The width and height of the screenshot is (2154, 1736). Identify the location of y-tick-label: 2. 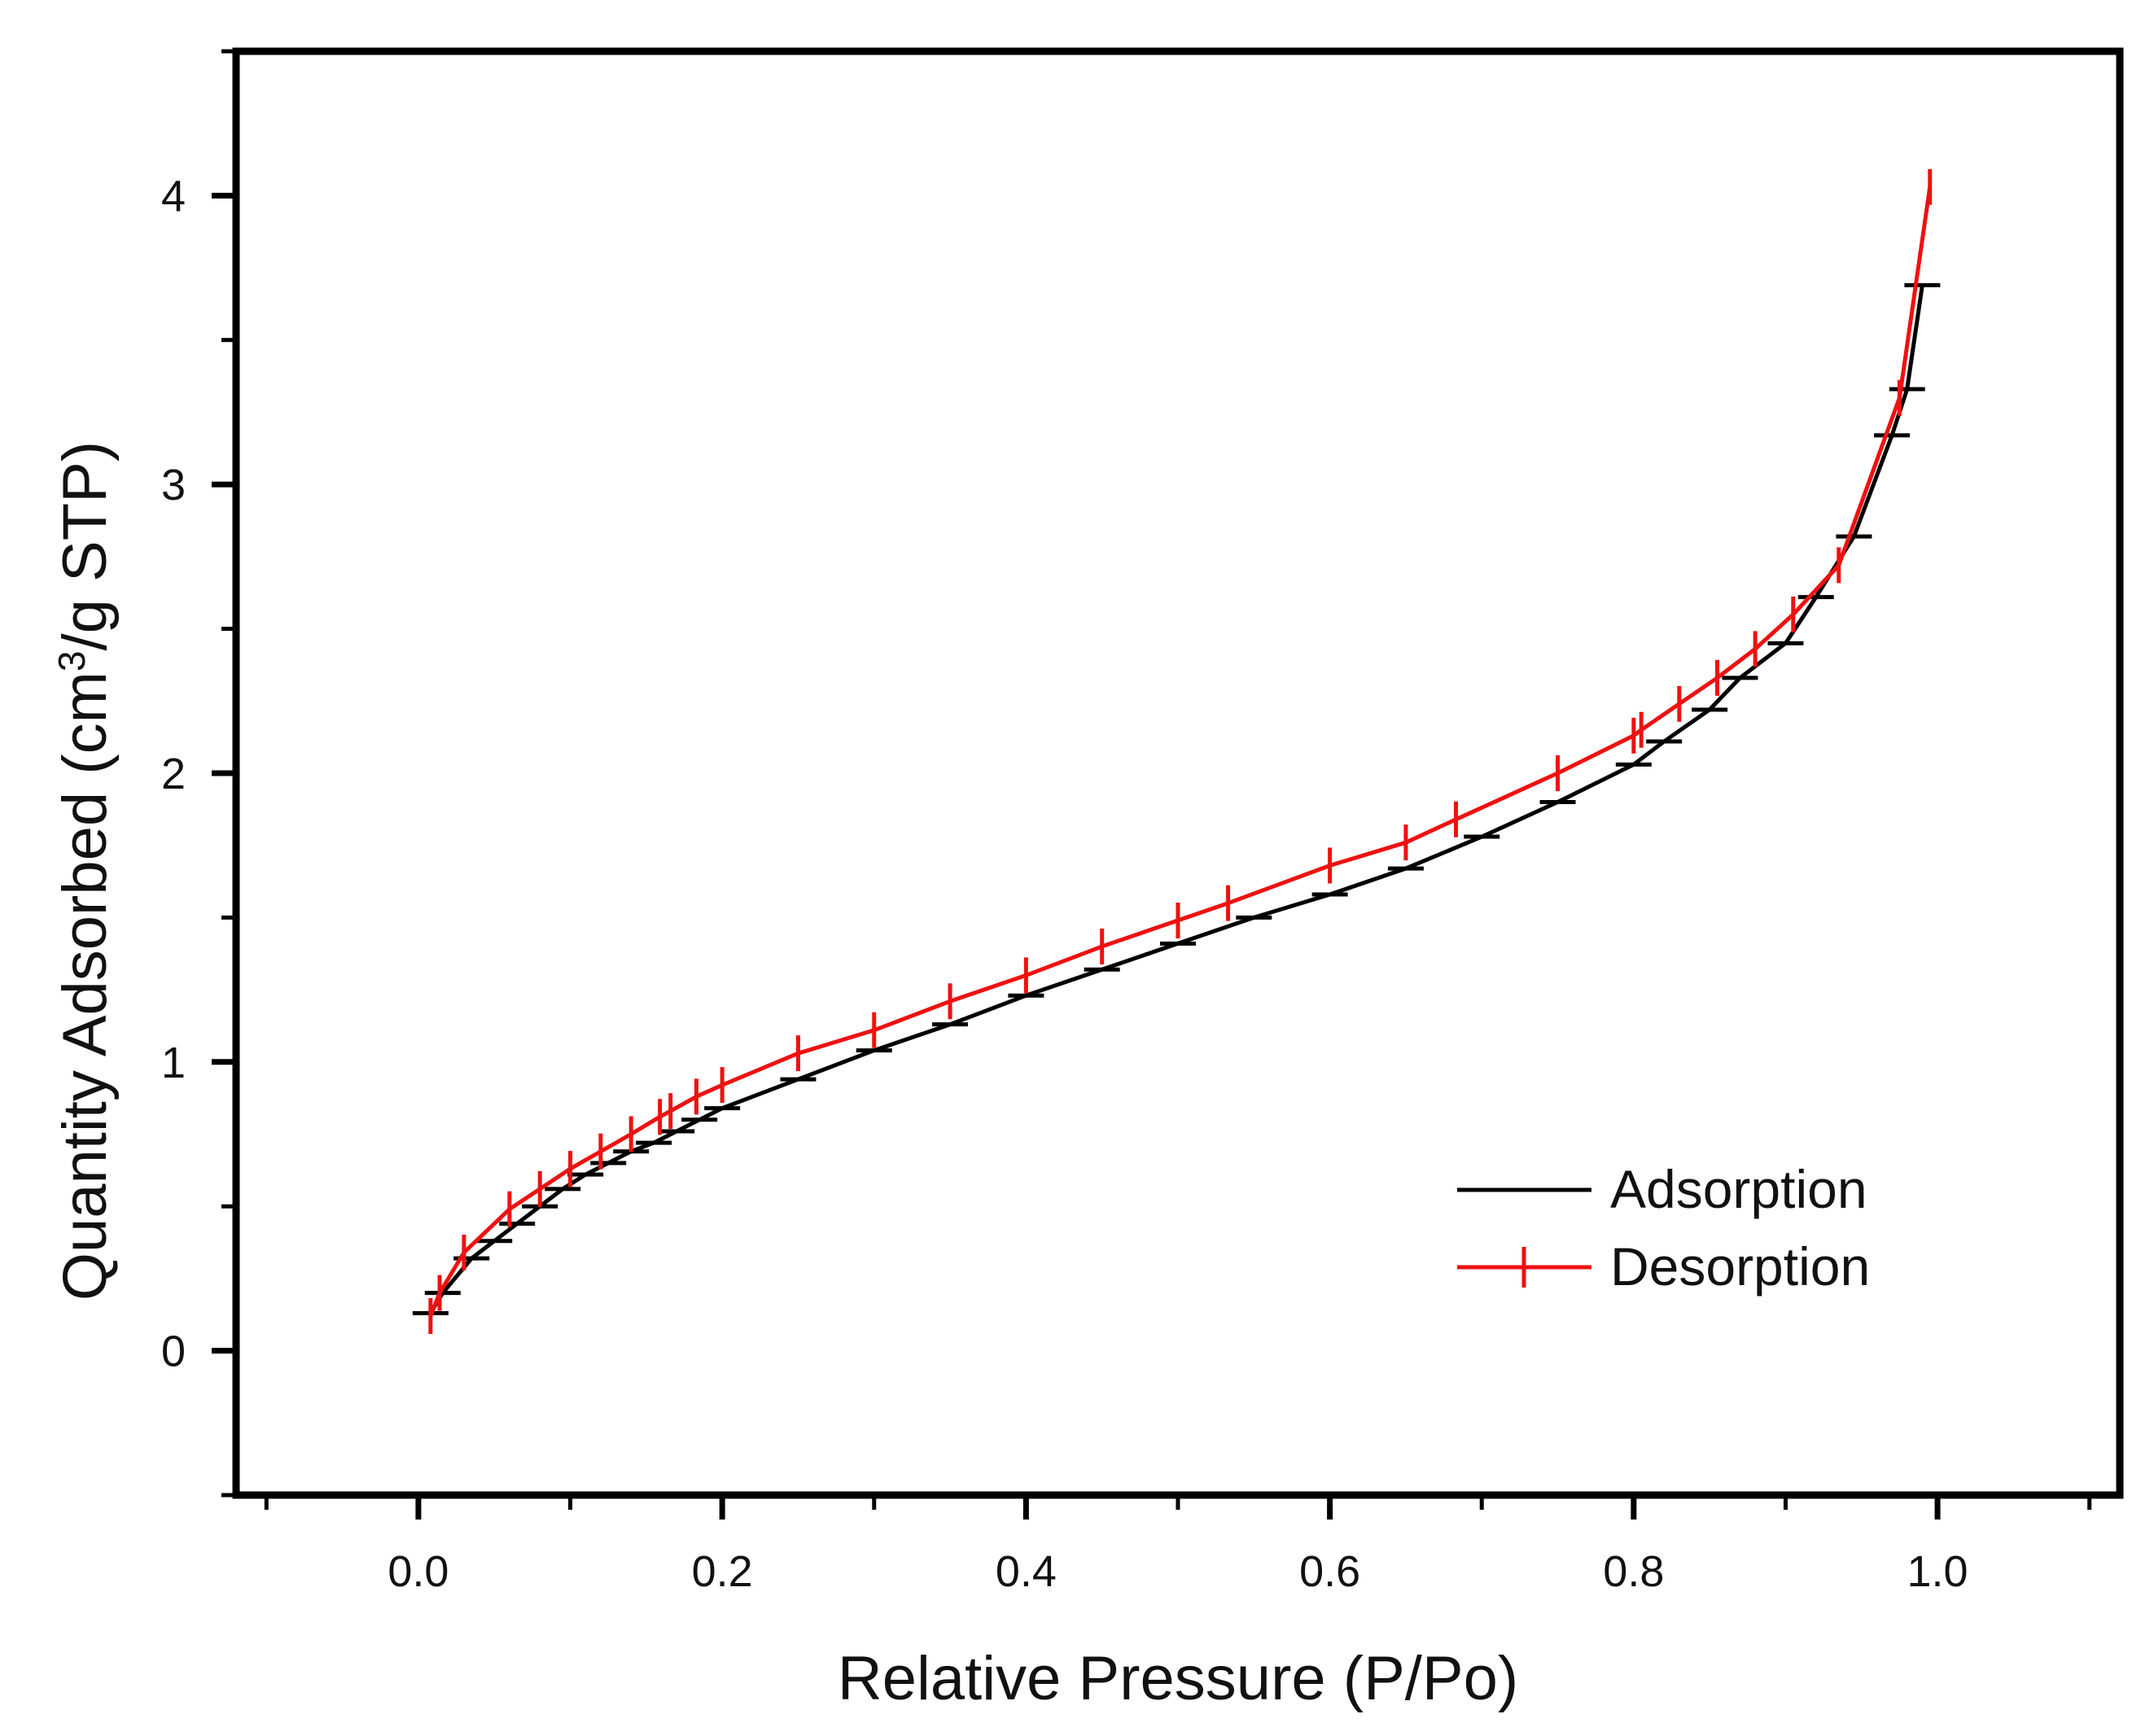
(174, 774).